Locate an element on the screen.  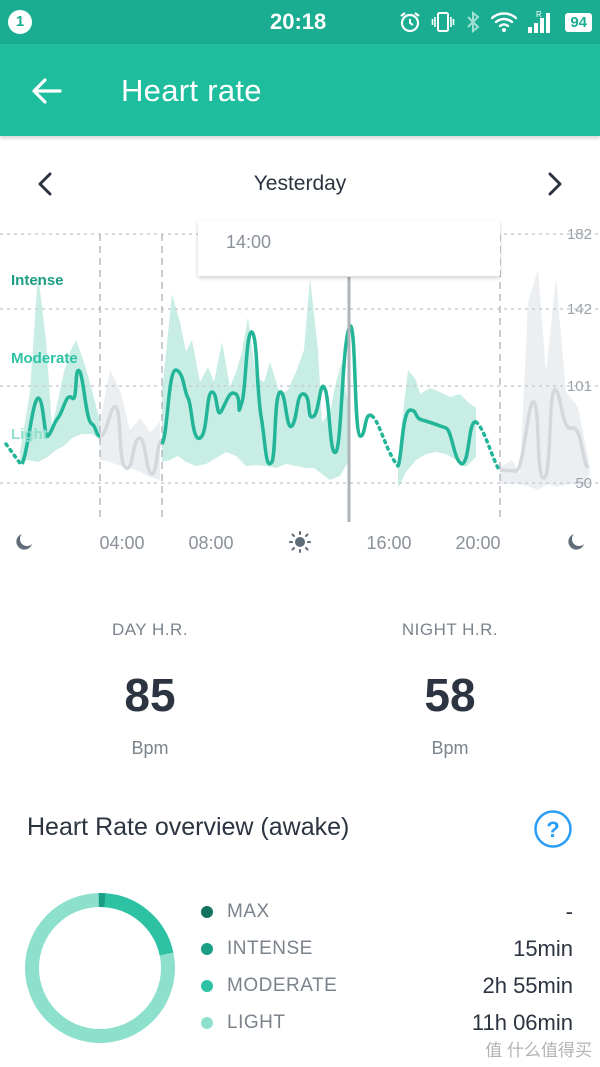
zone-label-intense: Intense is located at coordinates (37, 280).